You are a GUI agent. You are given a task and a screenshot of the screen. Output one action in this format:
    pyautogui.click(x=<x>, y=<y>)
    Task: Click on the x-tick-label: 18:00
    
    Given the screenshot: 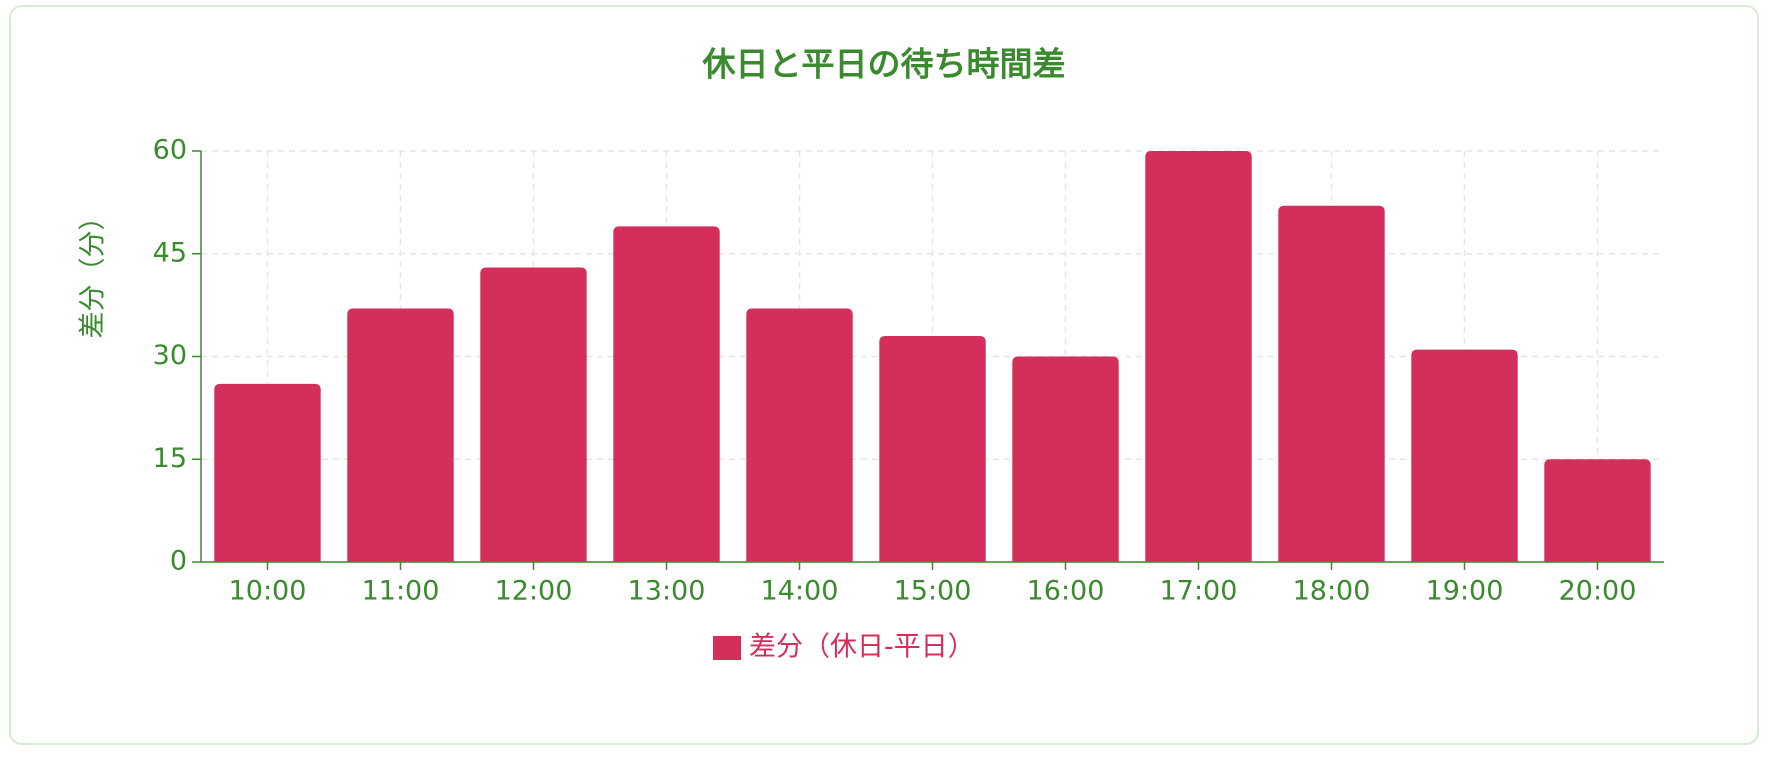 What is the action you would take?
    pyautogui.click(x=1332, y=591)
    